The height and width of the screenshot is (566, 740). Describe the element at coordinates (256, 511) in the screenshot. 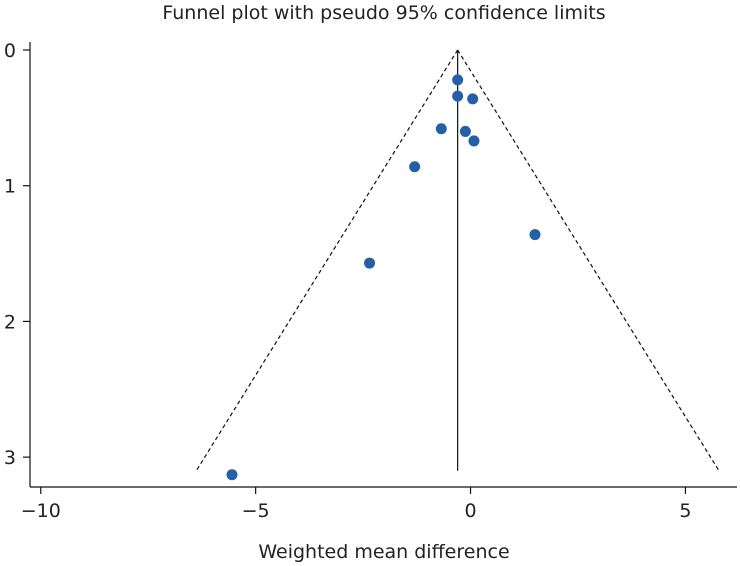

I see `x-tick-label: −5` at that location.